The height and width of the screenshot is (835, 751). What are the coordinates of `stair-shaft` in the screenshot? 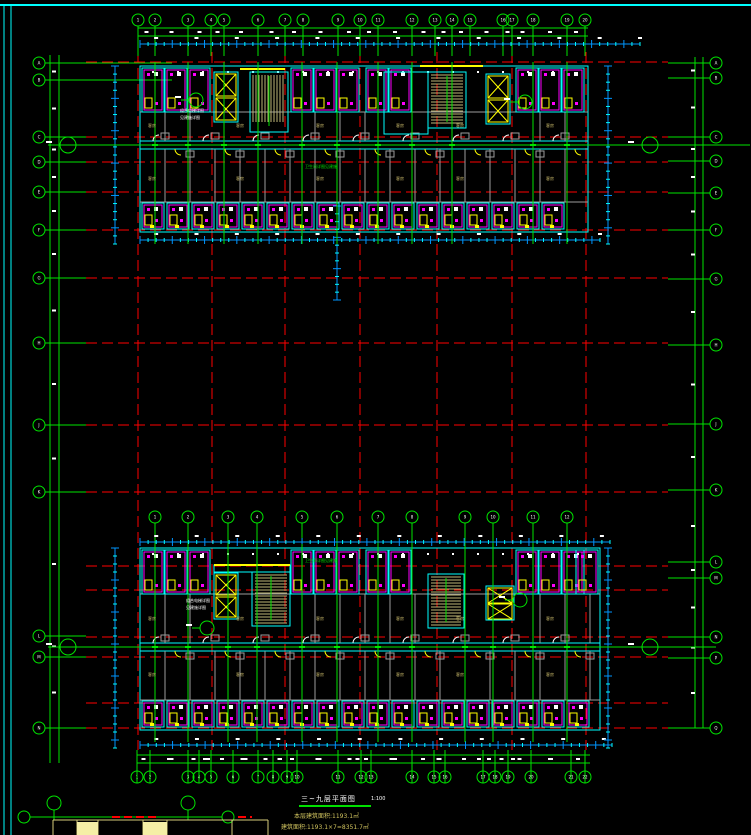 It's located at (269, 102).